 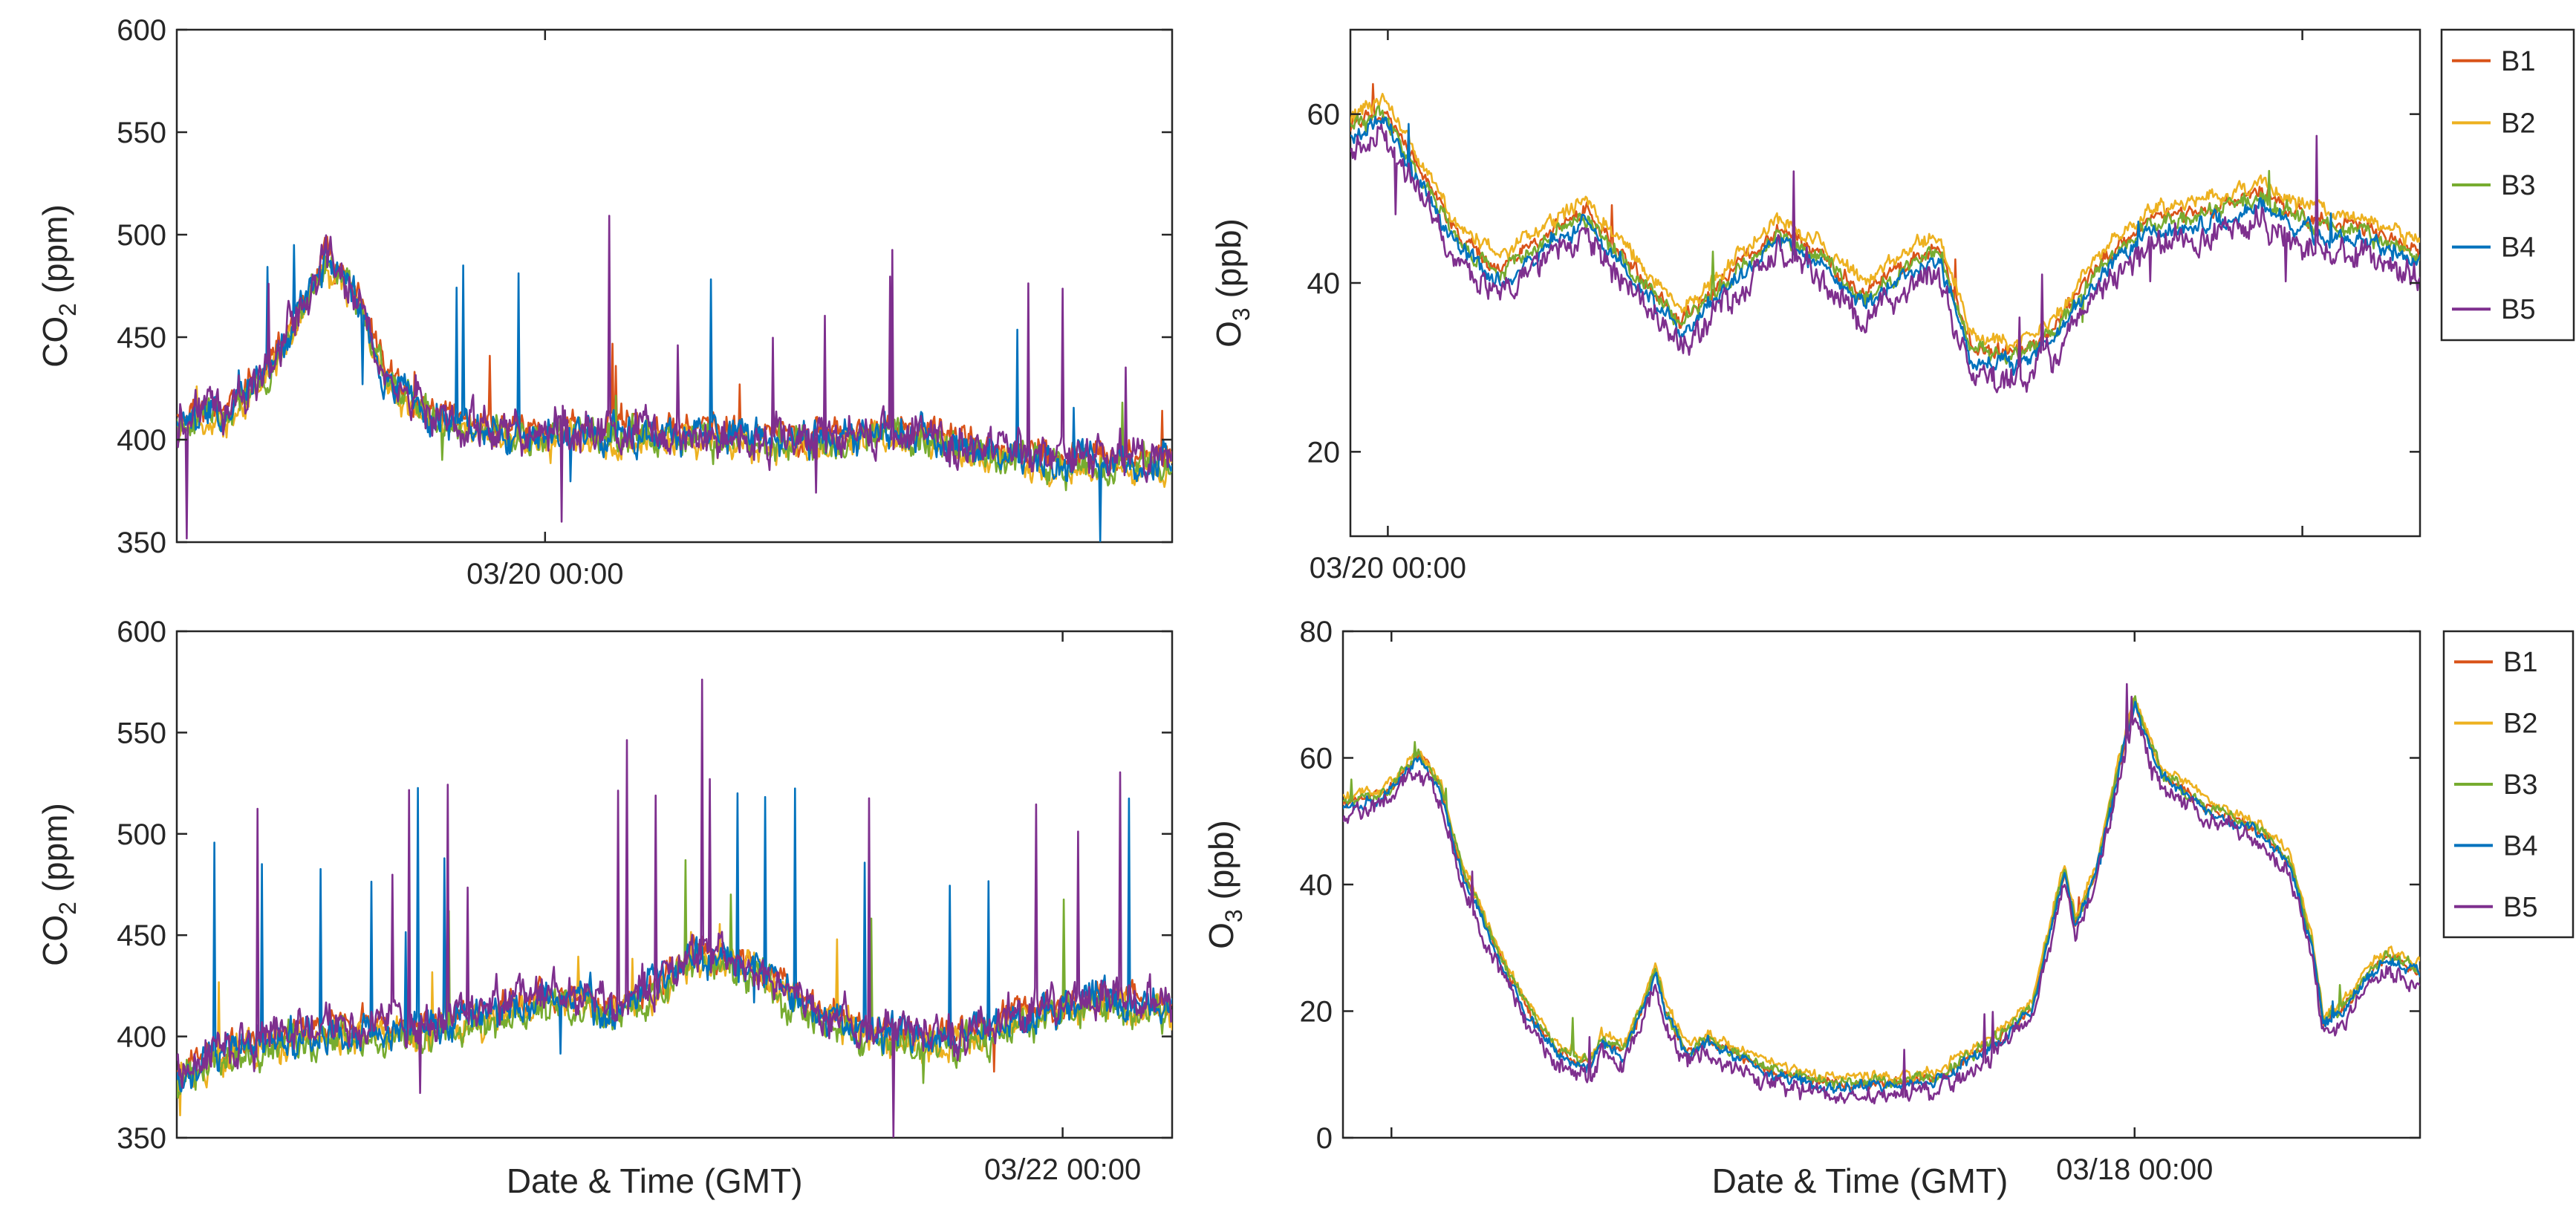 What do you see at coordinates (2134, 1169) in the screenshot?
I see `x-tick-label: 03/18 00:00` at bounding box center [2134, 1169].